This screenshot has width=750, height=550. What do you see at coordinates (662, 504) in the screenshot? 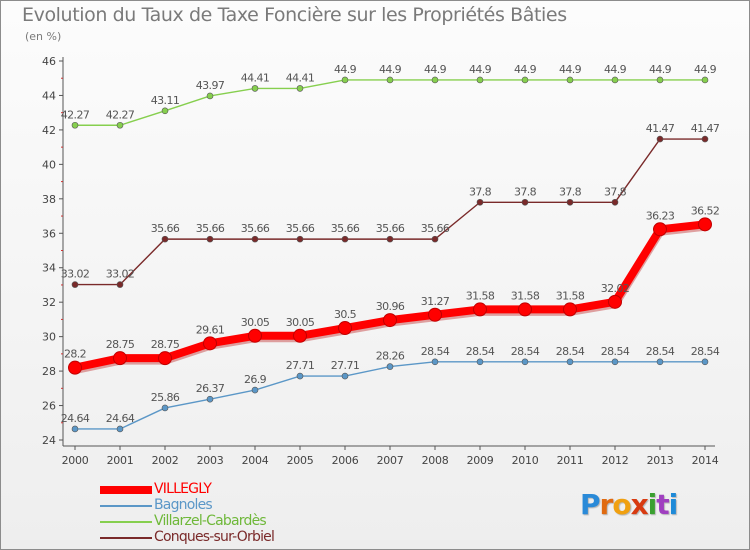
I see `logo-letter: t` at bounding box center [662, 504].